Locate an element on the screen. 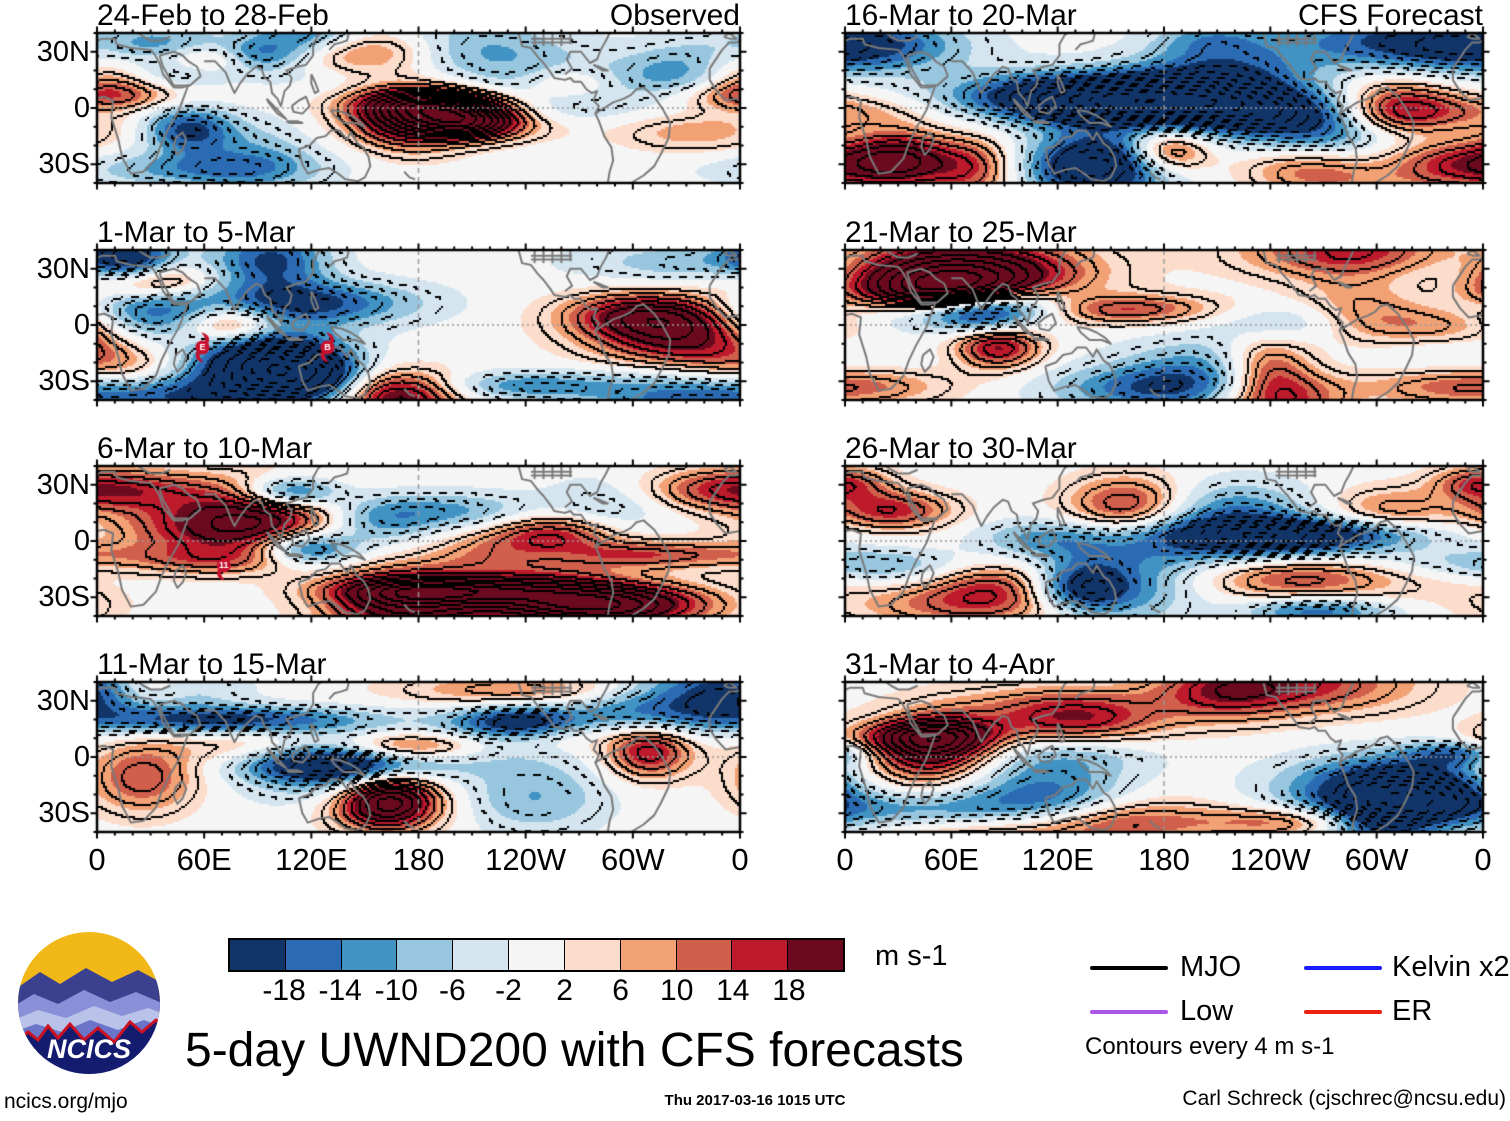  logo-acronym: NCICS is located at coordinates (89, 1049).